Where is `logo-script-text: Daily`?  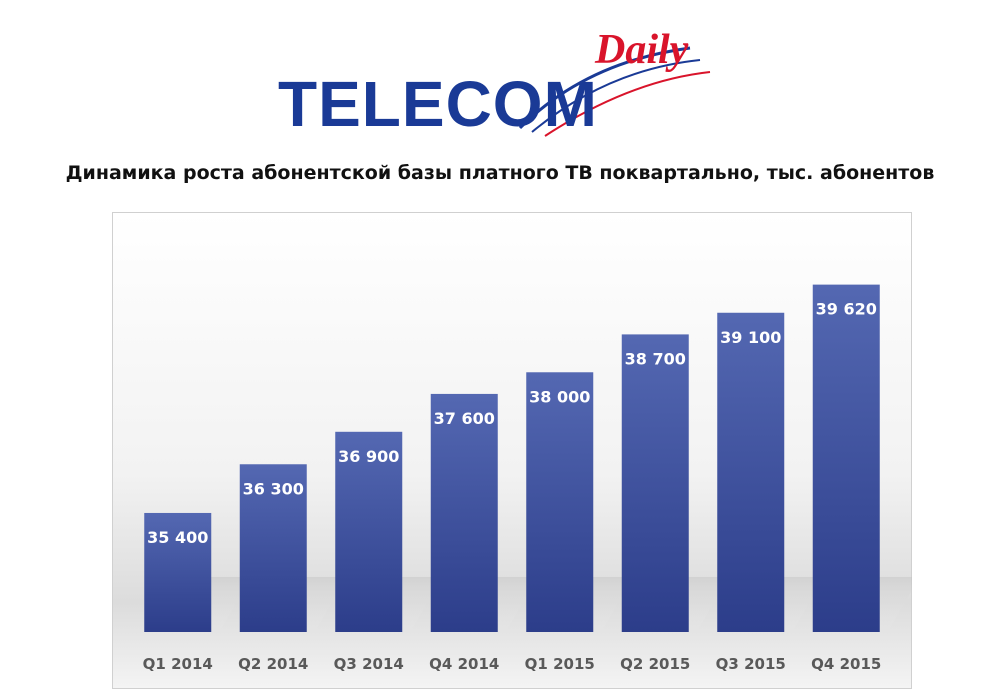
logo-script-text: Daily is located at coordinates (641, 50).